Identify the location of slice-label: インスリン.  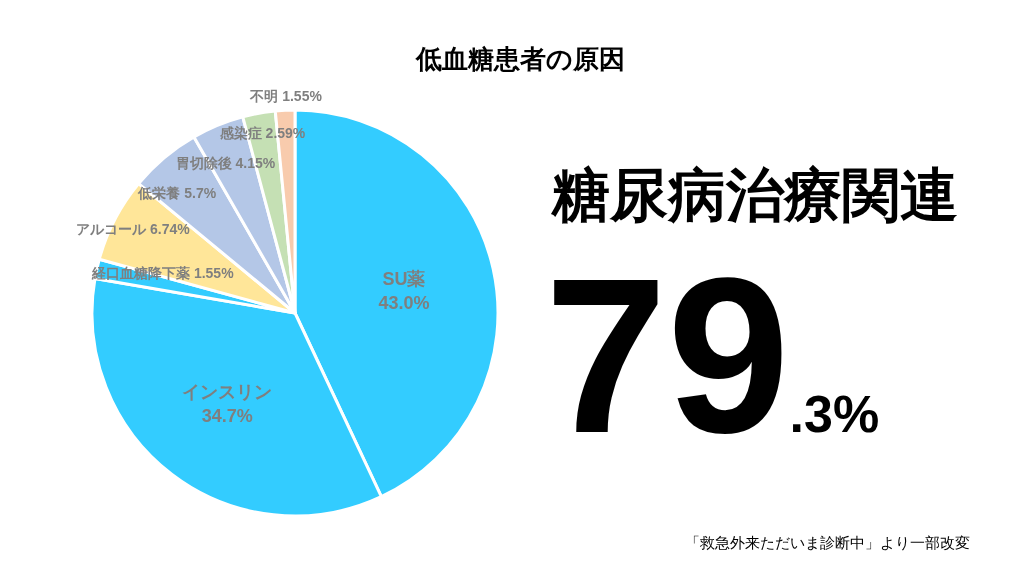
(227, 391).